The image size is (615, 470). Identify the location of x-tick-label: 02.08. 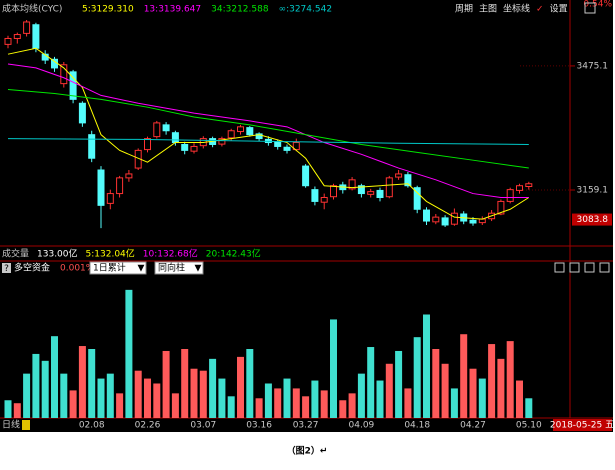
(92, 426).